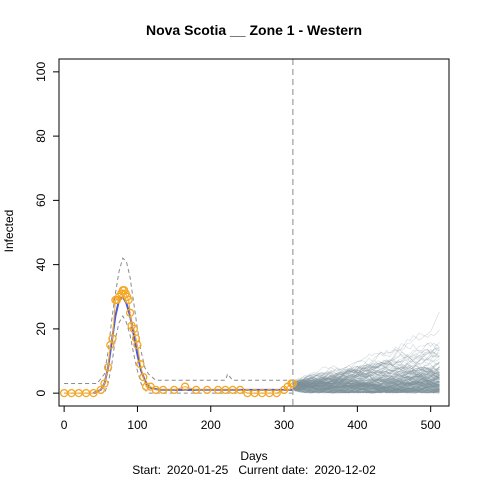  What do you see at coordinates (178, 354) in the screenshot?
I see `band-lower-line` at bounding box center [178, 354].